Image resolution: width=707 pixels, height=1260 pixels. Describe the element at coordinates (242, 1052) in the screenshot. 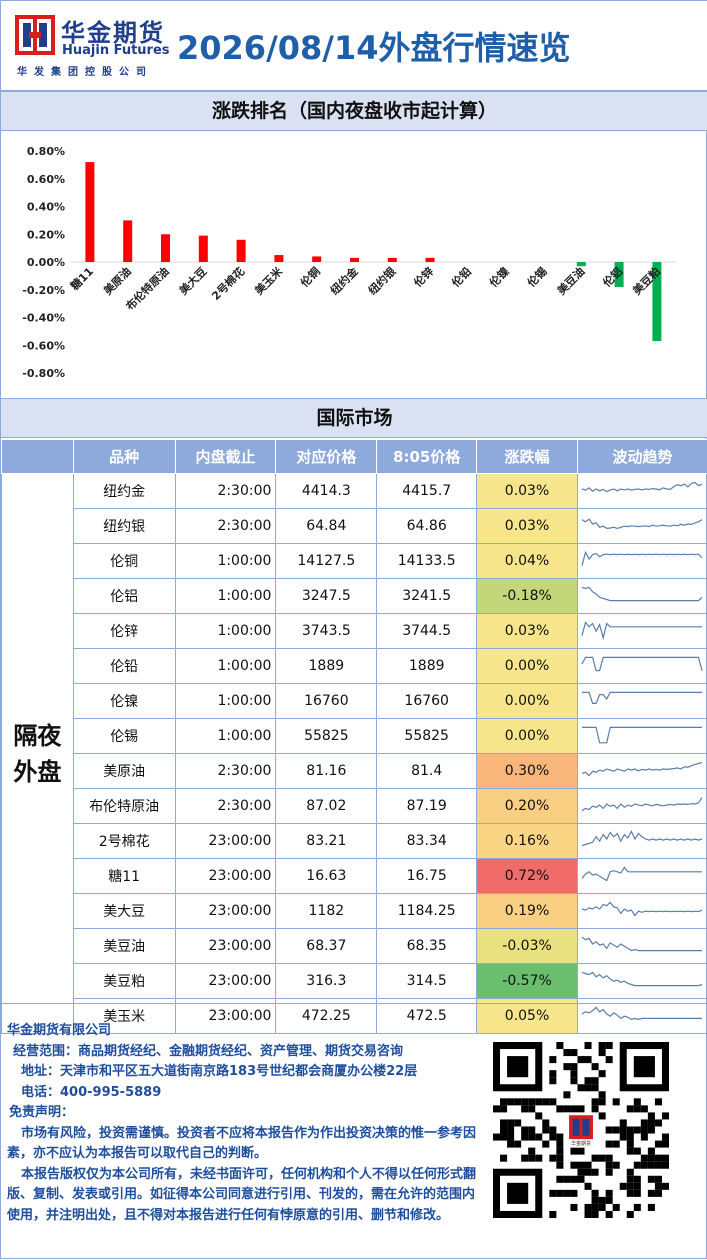

I see `footer-scope: 经营范围：商品期货经纪、金融期货经纪、资产管理、期货交易咨询` at that location.